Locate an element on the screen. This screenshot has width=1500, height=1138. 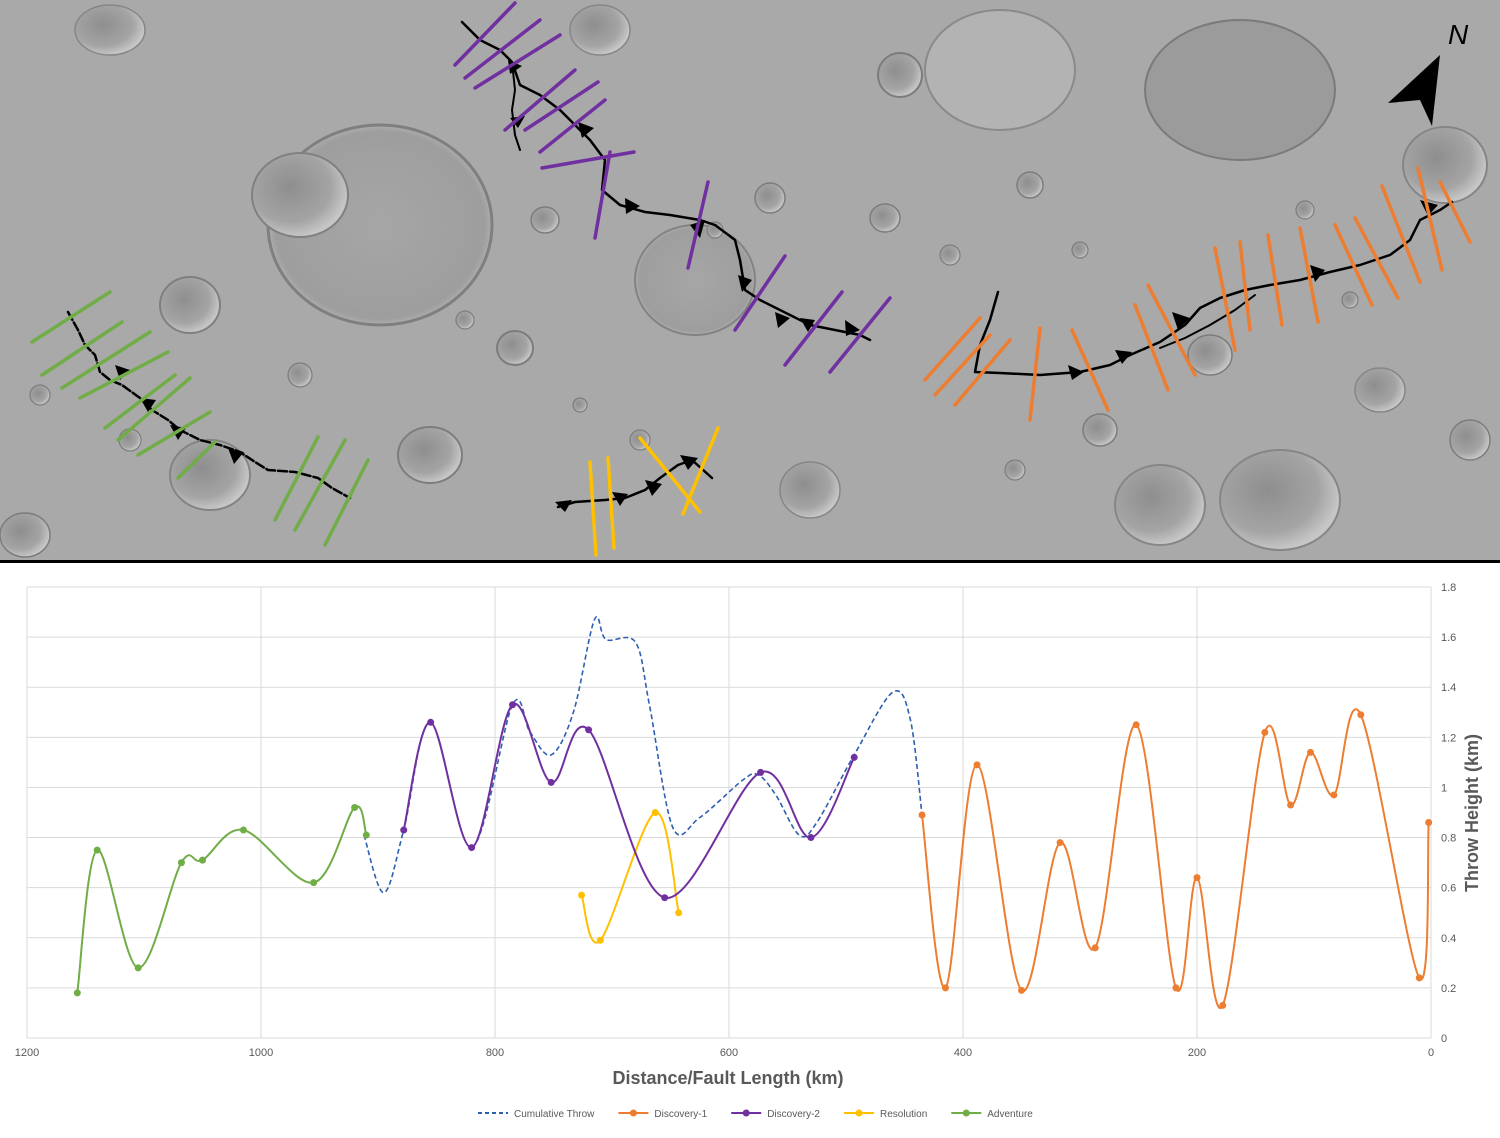
y-tick-label: 1.6 is located at coordinates (1448, 638).